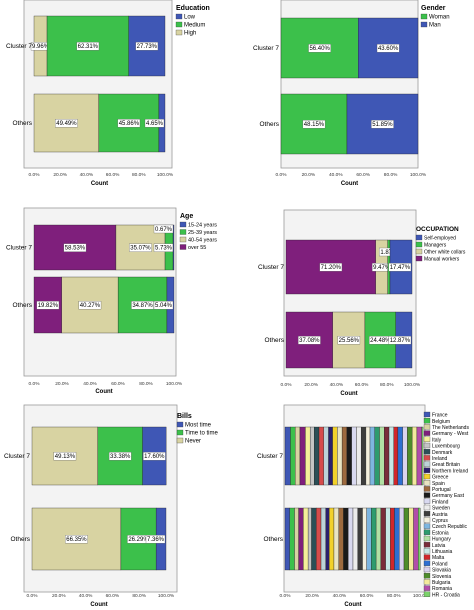 This screenshot has width=474, height=610. What do you see at coordinates (389, 253) in the screenshot?
I see `data-label: 1.87%` at bounding box center [389, 253].